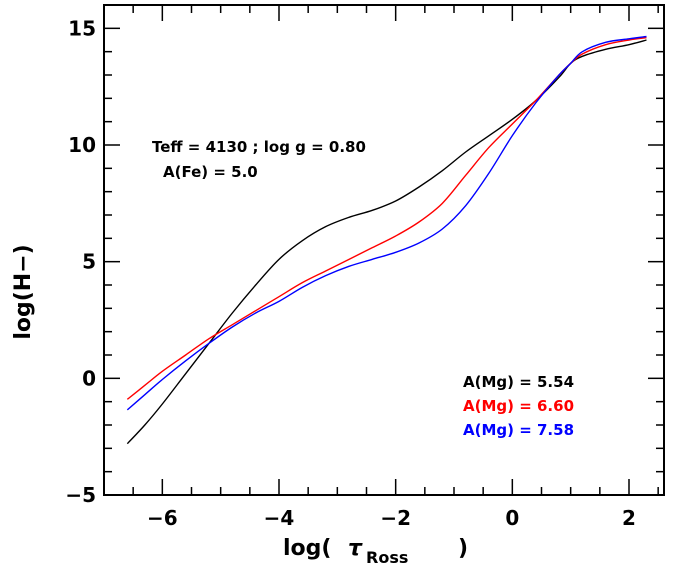 The height and width of the screenshot is (571, 676). Describe the element at coordinates (82, 145) in the screenshot. I see `y-tick-label: 10` at that location.